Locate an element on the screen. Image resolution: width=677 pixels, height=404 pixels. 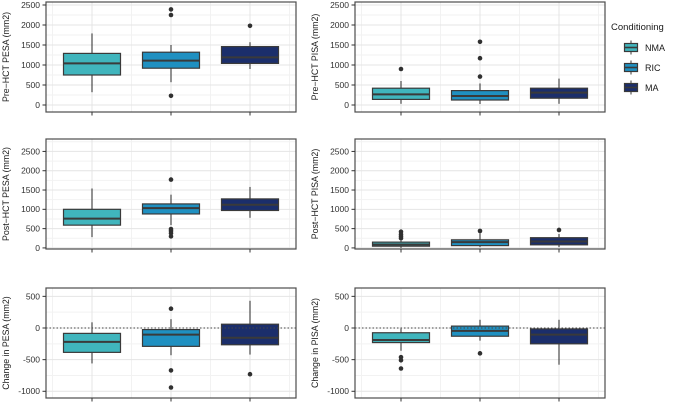
panel-post-hct-pisa: 0 500 1000 1500 2000 2500 Post−HCT PISA (mm2) is located at coordinates (458, 195).